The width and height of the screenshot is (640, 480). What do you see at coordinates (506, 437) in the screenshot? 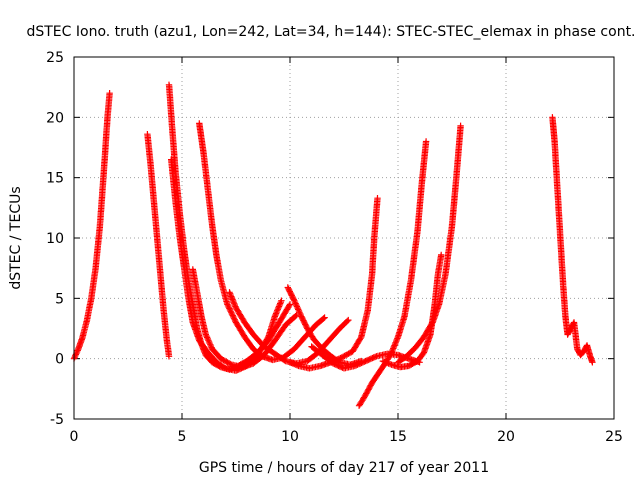
I see `x-tick-label: 20` at bounding box center [506, 437].